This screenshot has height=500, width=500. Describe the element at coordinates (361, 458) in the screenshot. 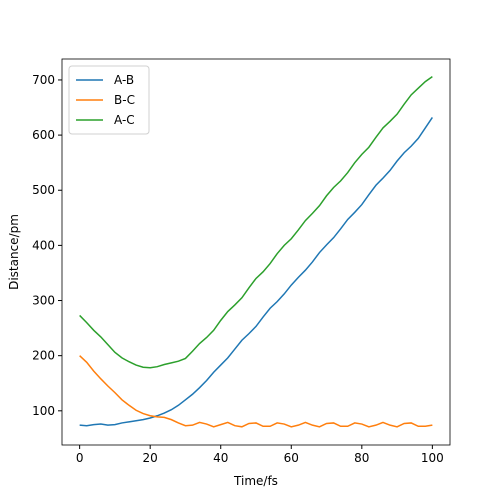

I see `x-tick-label: 80` at that location.